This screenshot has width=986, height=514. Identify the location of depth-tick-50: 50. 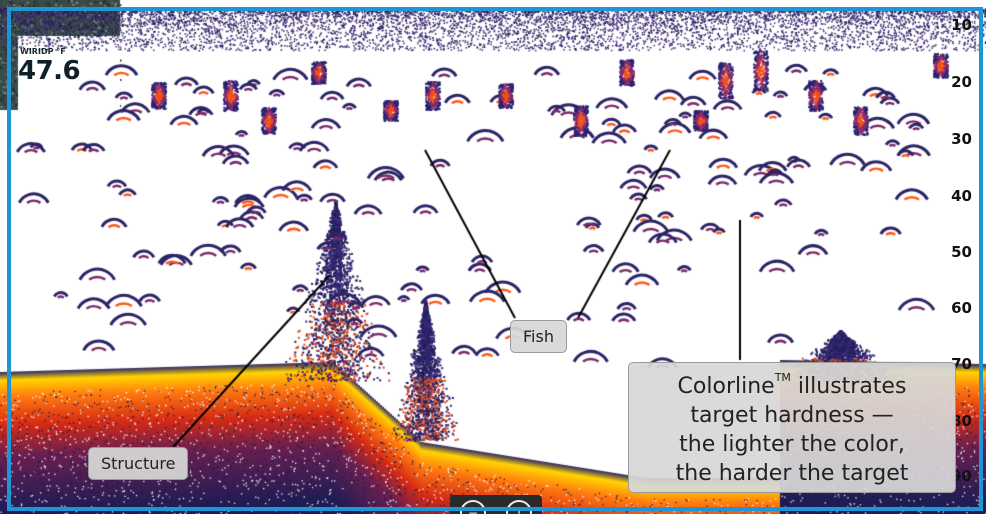
(961, 252).